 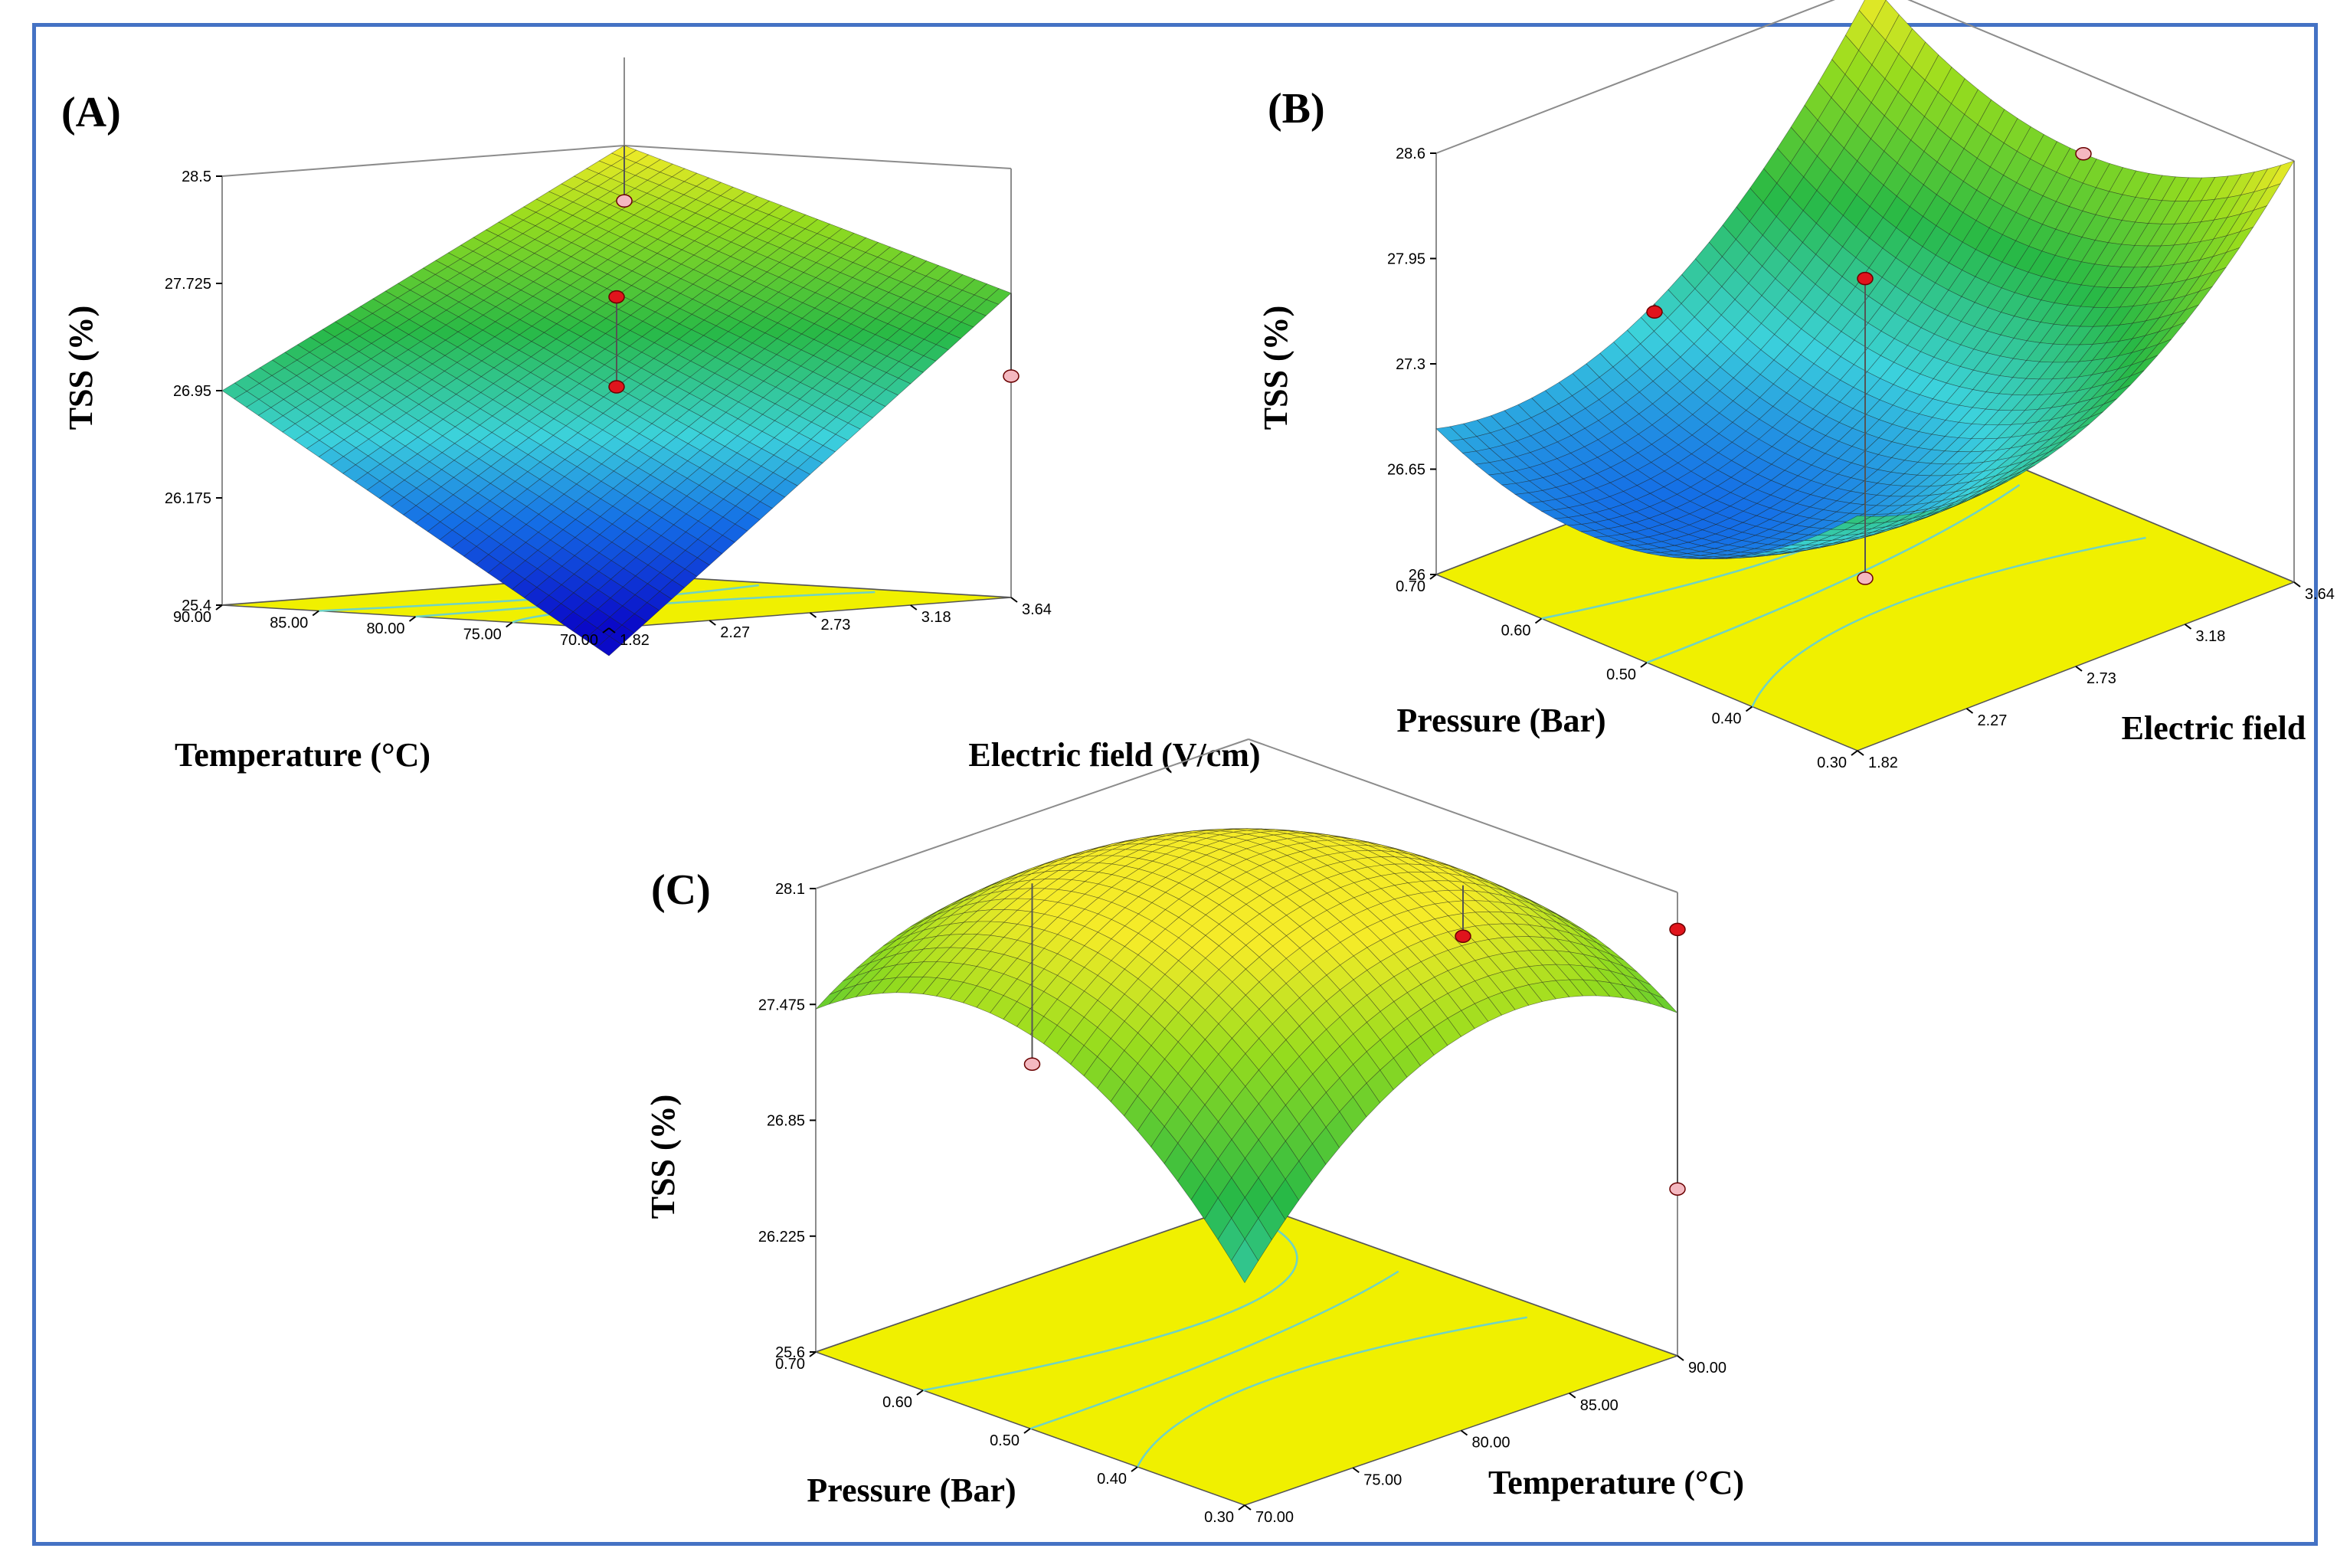 What do you see at coordinates (385, 628) in the screenshot?
I see `x-tick-label: 80.00` at bounding box center [385, 628].